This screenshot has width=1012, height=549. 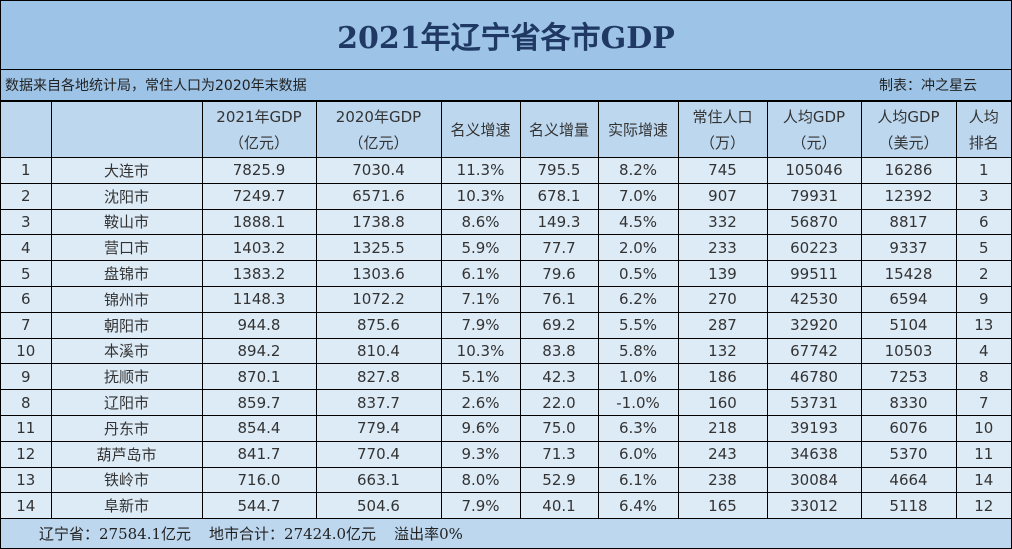 I want to click on cell-per-capita-rank: 9, so click(x=983, y=299).